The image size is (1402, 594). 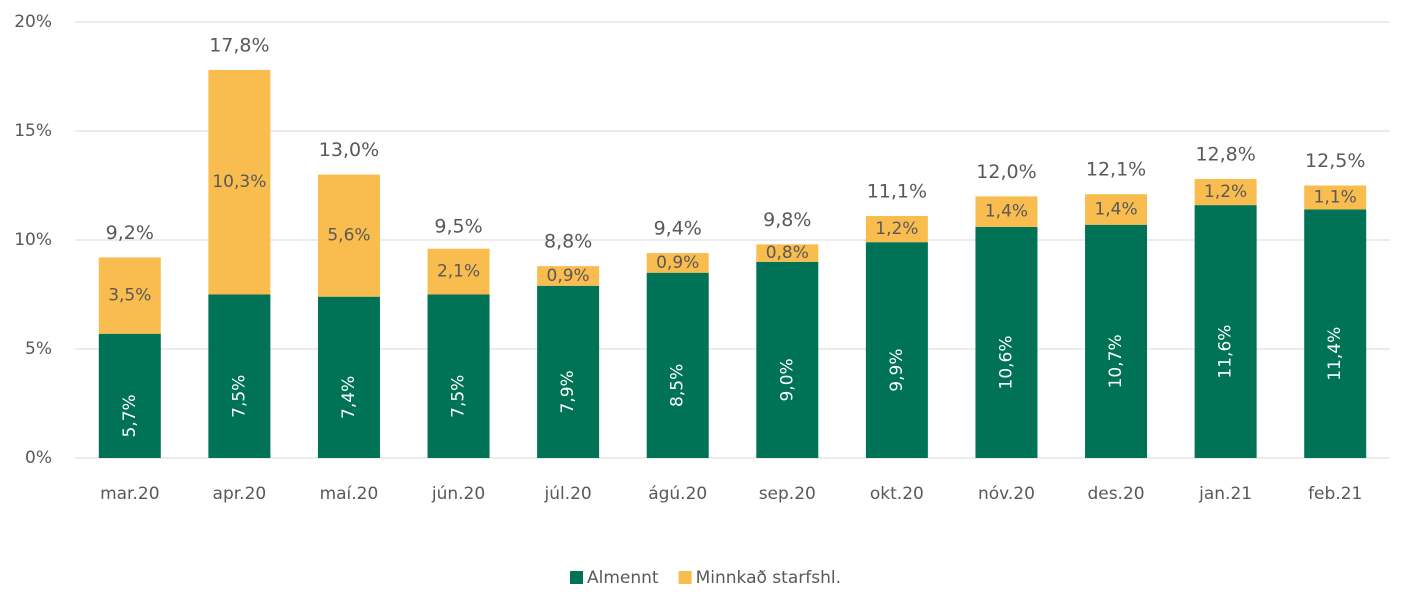 I want to click on x-tick-label: jan.21, so click(x=1225, y=494).